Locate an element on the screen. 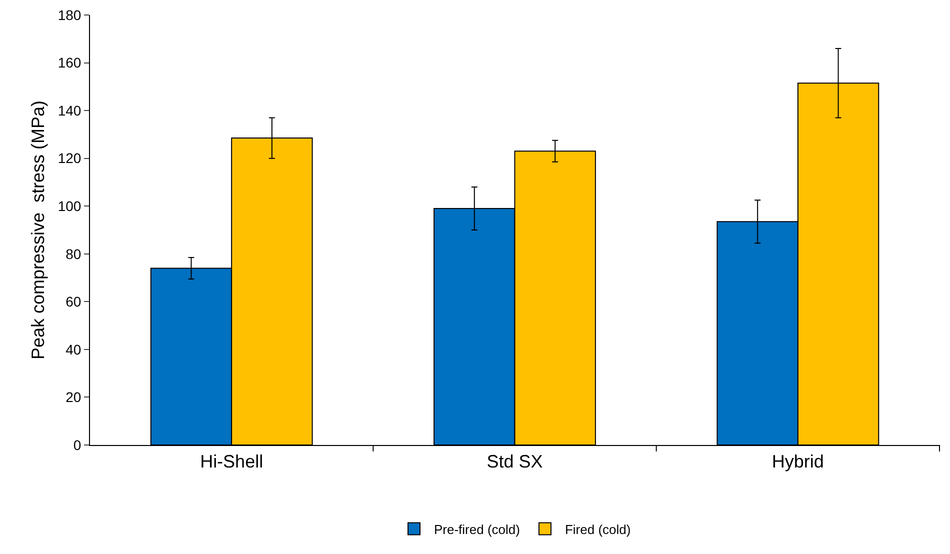  y-tick-label: 40 is located at coordinates (74, 349).